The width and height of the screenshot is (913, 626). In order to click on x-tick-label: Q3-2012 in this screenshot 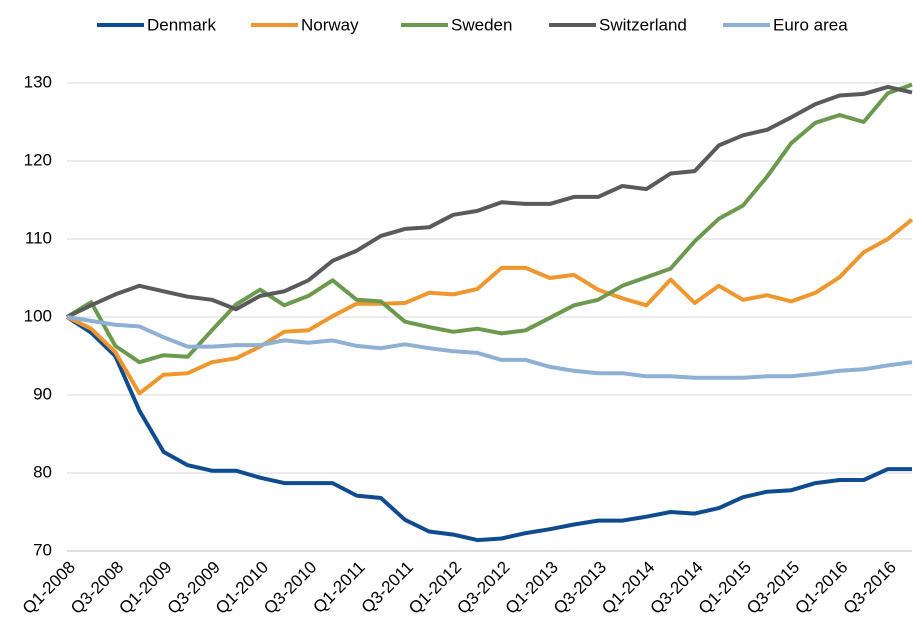, I will do `click(483, 588)`.